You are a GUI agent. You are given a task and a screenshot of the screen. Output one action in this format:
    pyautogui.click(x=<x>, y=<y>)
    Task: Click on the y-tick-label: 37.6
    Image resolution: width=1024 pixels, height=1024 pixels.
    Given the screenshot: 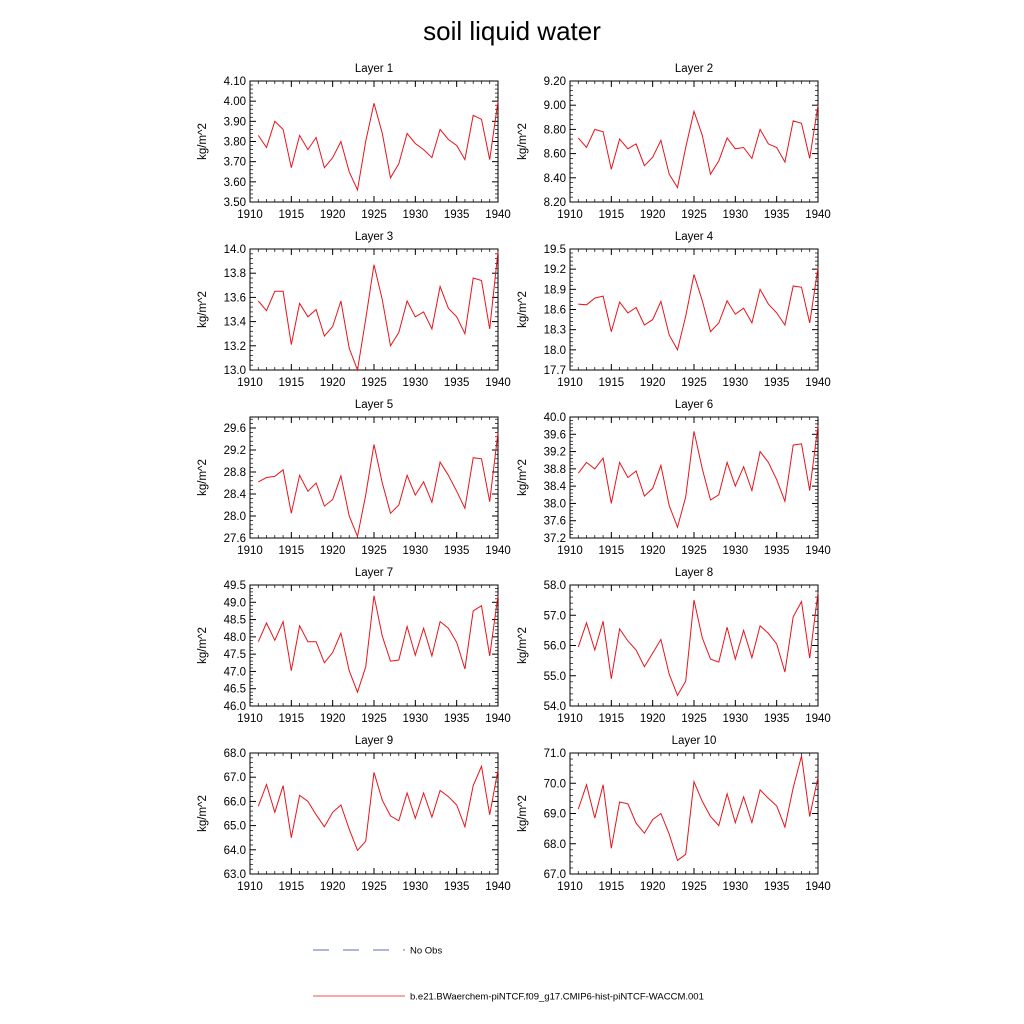 What is the action you would take?
    pyautogui.click(x=555, y=522)
    